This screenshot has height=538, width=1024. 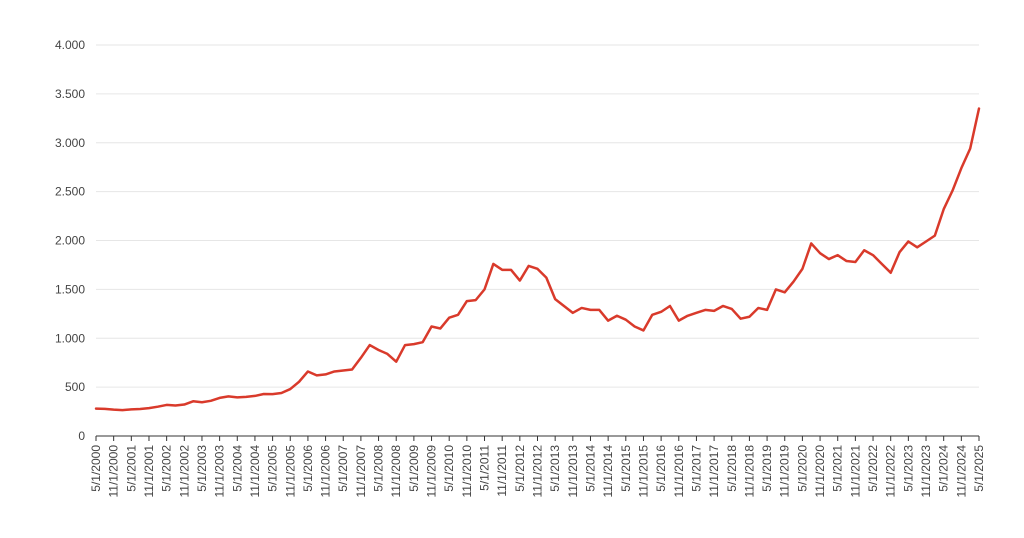 I want to click on x-tick-label: 5/1/2015, so click(x=626, y=468).